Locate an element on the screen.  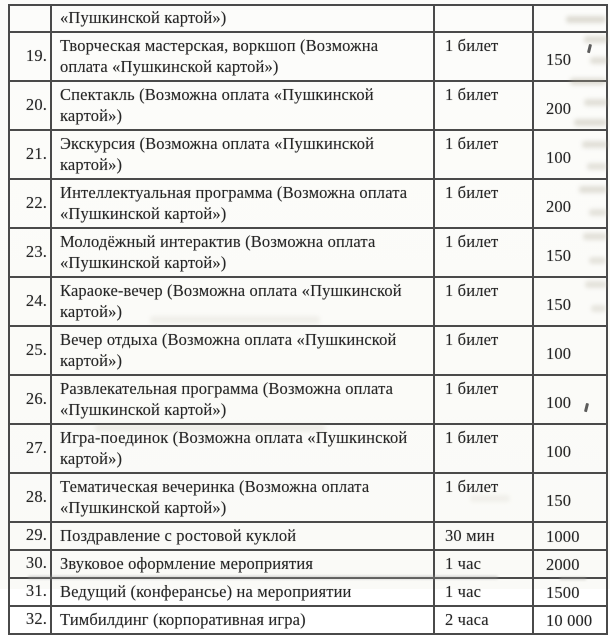
row-number: 19. is located at coordinates (30, 56).